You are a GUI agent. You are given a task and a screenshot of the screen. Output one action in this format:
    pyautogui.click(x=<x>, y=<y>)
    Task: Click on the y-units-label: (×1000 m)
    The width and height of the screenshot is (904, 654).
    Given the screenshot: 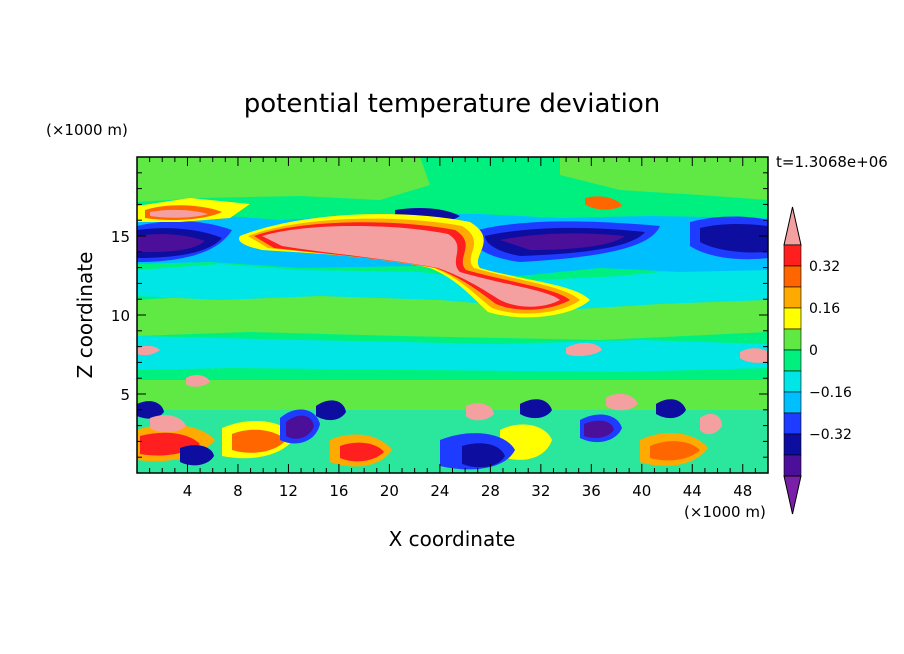 What is the action you would take?
    pyautogui.click(x=87, y=130)
    